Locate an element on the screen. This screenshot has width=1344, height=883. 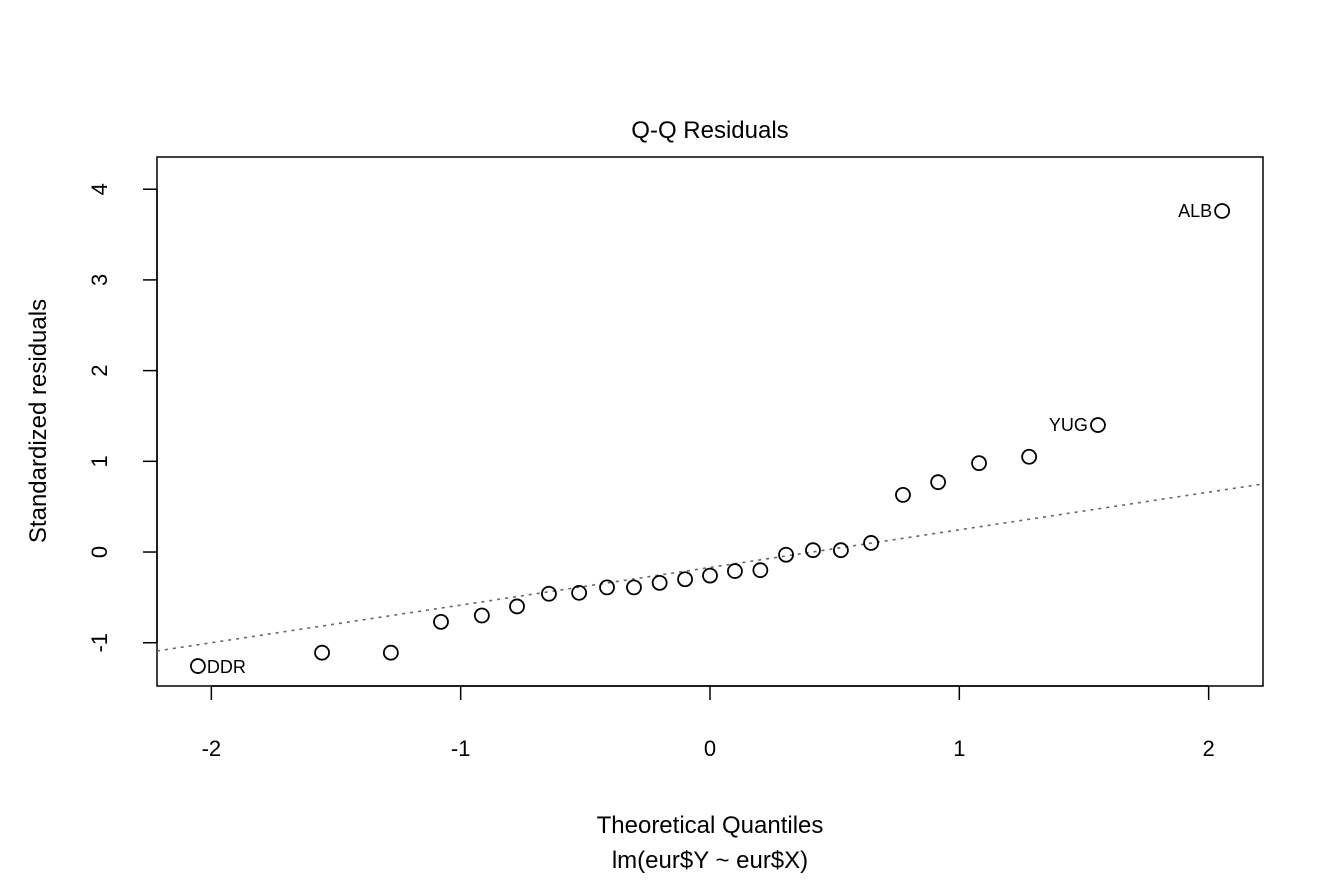
y-tick-label: 0 is located at coordinates (99, 552).